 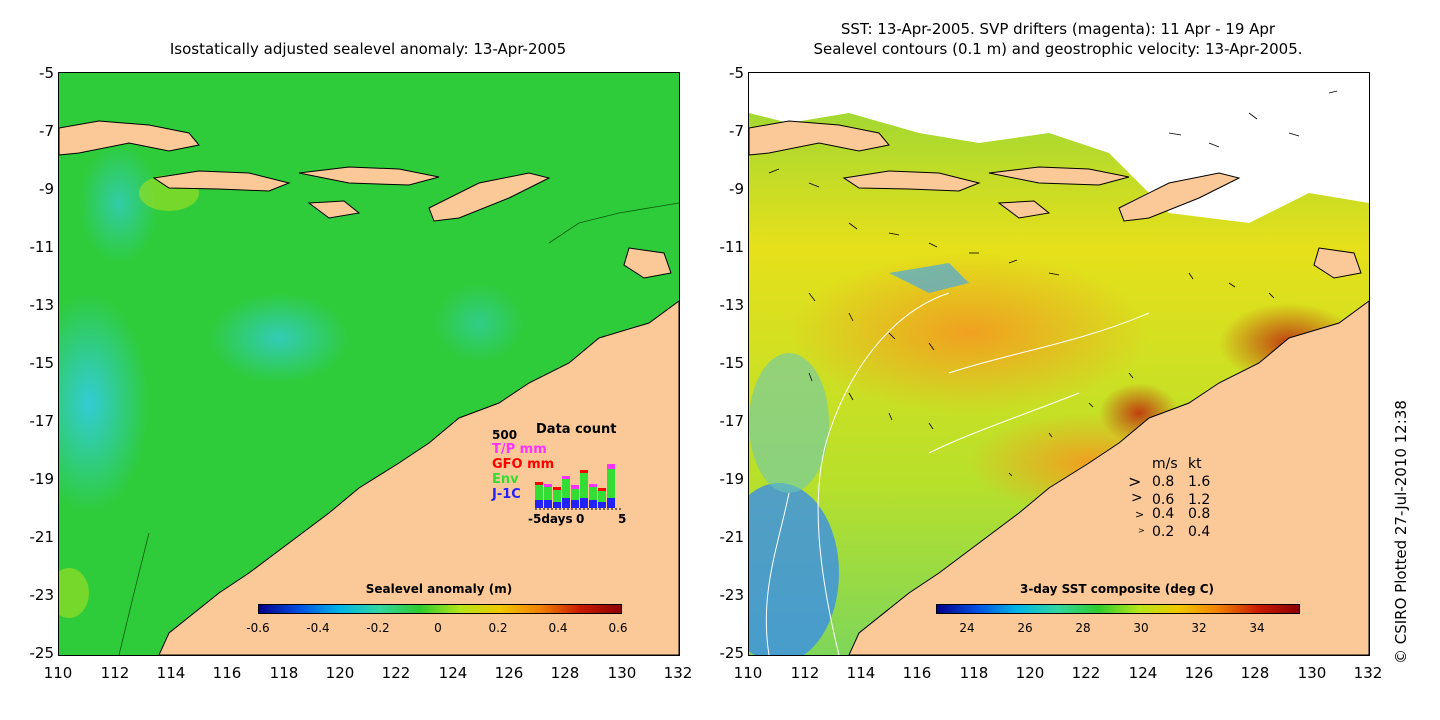 What do you see at coordinates (861, 673) in the screenshot?
I see `right-x-tick: 114` at bounding box center [861, 673].